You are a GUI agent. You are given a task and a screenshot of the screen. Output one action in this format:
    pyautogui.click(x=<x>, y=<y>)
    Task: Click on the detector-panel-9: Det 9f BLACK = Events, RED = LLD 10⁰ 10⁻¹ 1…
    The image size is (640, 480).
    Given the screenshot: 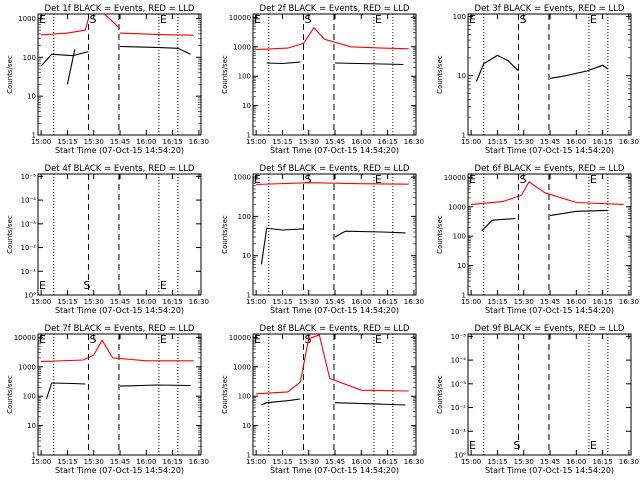 What is the action you would take?
    pyautogui.click(x=537, y=399)
    